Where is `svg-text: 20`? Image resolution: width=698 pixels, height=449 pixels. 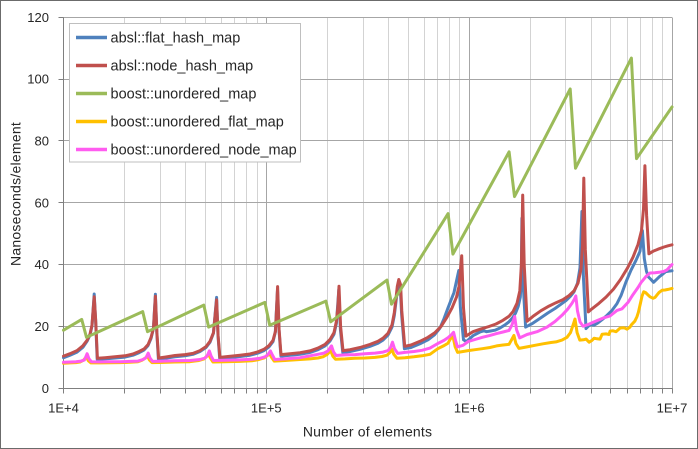
svg-text: 20 is located at coordinates (42, 326).